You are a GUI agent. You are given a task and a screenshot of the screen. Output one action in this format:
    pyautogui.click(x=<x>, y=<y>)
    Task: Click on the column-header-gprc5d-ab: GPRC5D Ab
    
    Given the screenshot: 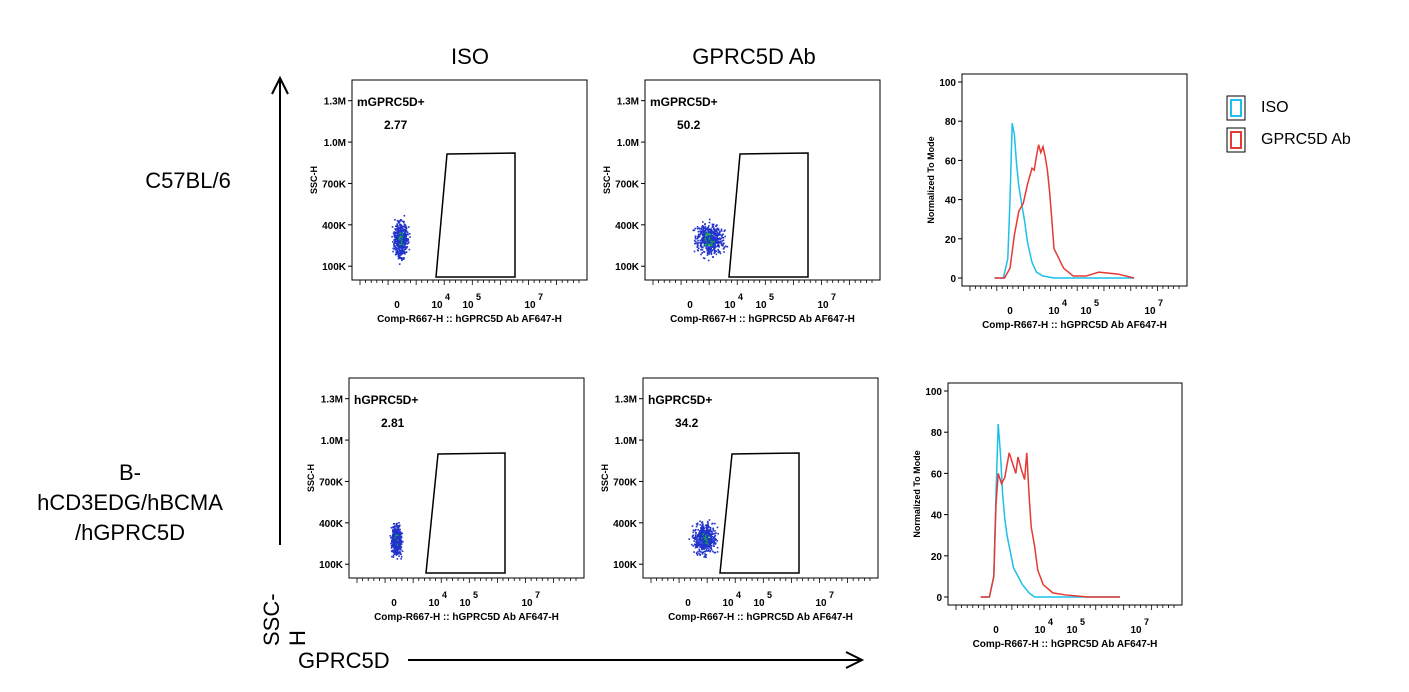 What is the action you would take?
    pyautogui.click(x=754, y=56)
    